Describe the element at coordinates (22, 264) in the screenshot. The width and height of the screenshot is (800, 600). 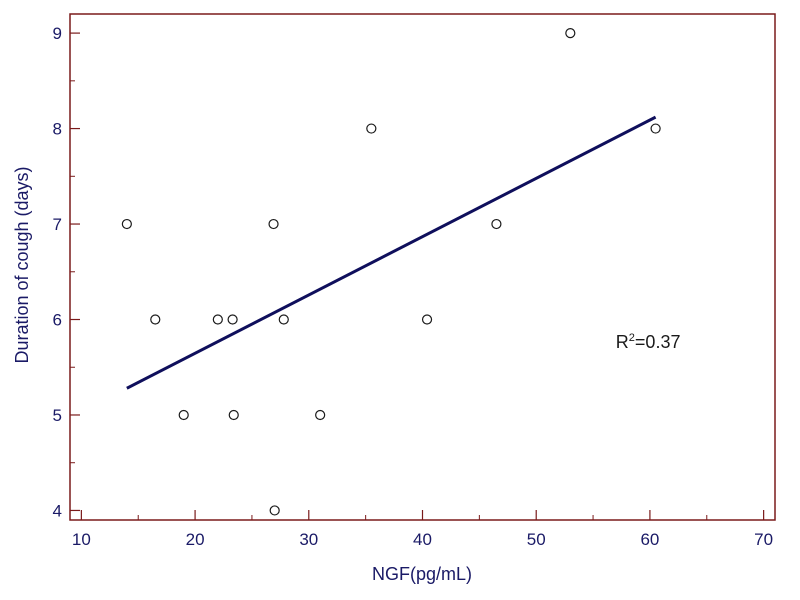
I see `y-axis-title: Duration of cough (days)` at that location.